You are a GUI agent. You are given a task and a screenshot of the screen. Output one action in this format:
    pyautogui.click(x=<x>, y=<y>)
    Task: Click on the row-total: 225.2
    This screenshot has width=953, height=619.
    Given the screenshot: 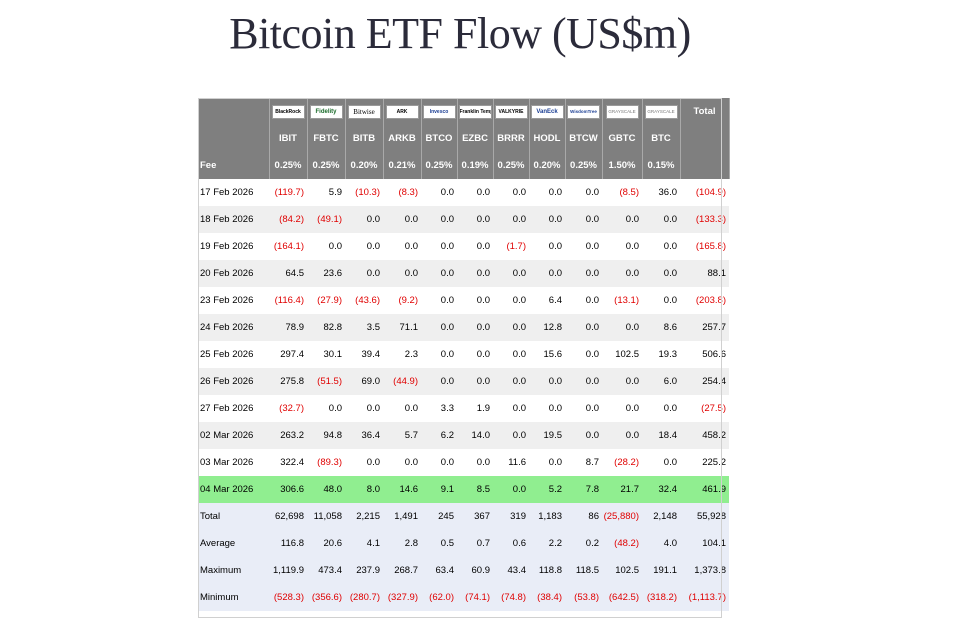 What is the action you would take?
    pyautogui.click(x=704, y=462)
    